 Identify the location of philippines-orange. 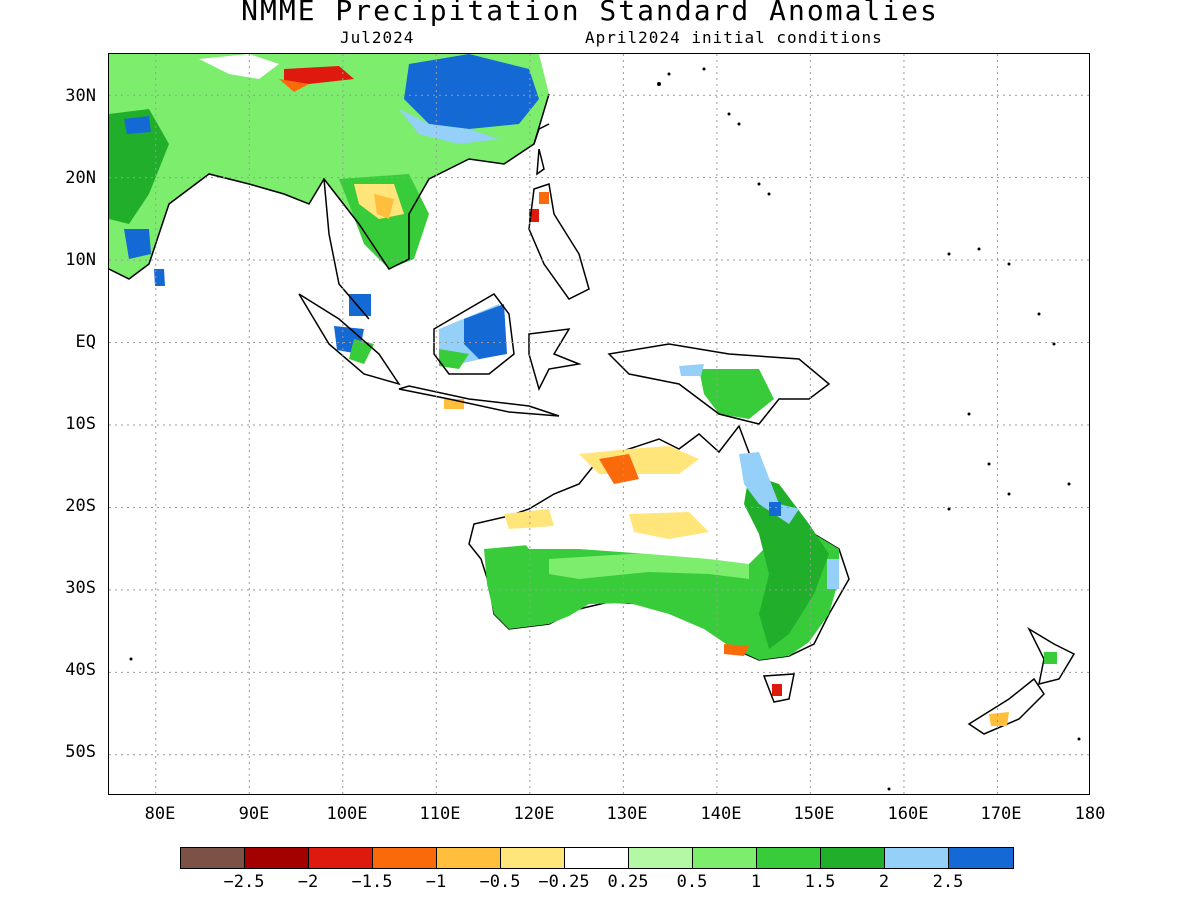
(544, 198).